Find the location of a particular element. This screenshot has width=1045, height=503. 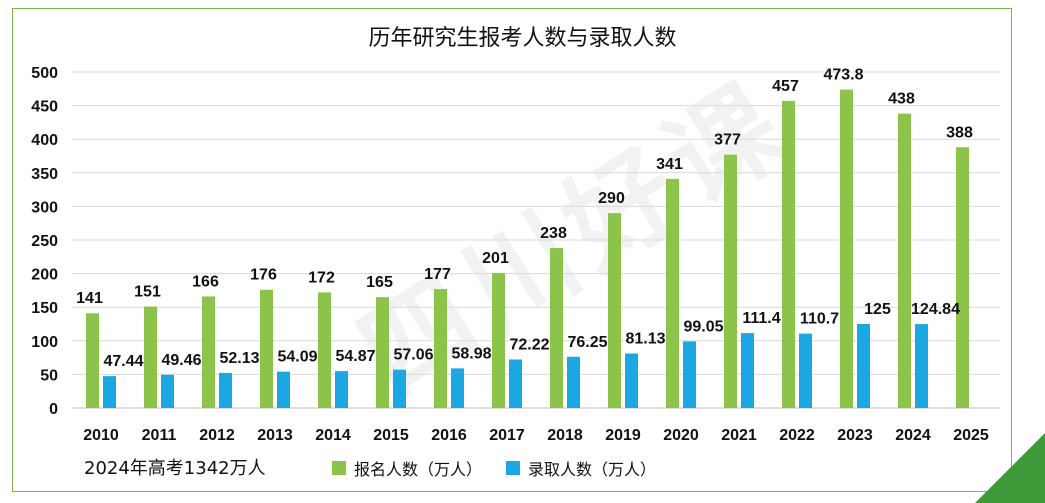

data-label-registered: 172 is located at coordinates (321, 277).